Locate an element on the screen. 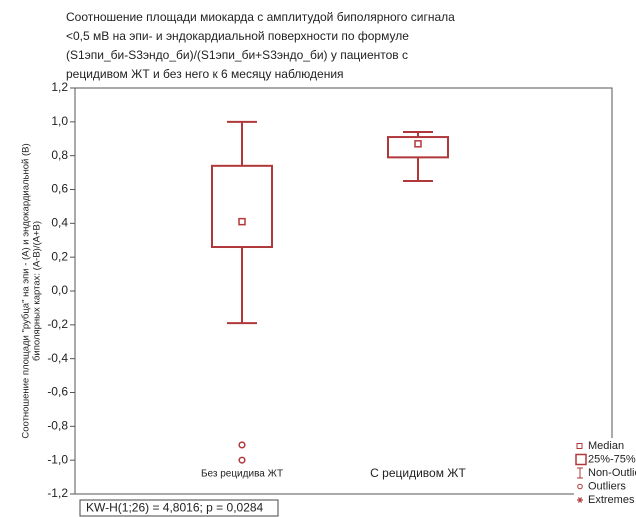  x-tick-label: С рецидивом ЖТ is located at coordinates (418, 473).